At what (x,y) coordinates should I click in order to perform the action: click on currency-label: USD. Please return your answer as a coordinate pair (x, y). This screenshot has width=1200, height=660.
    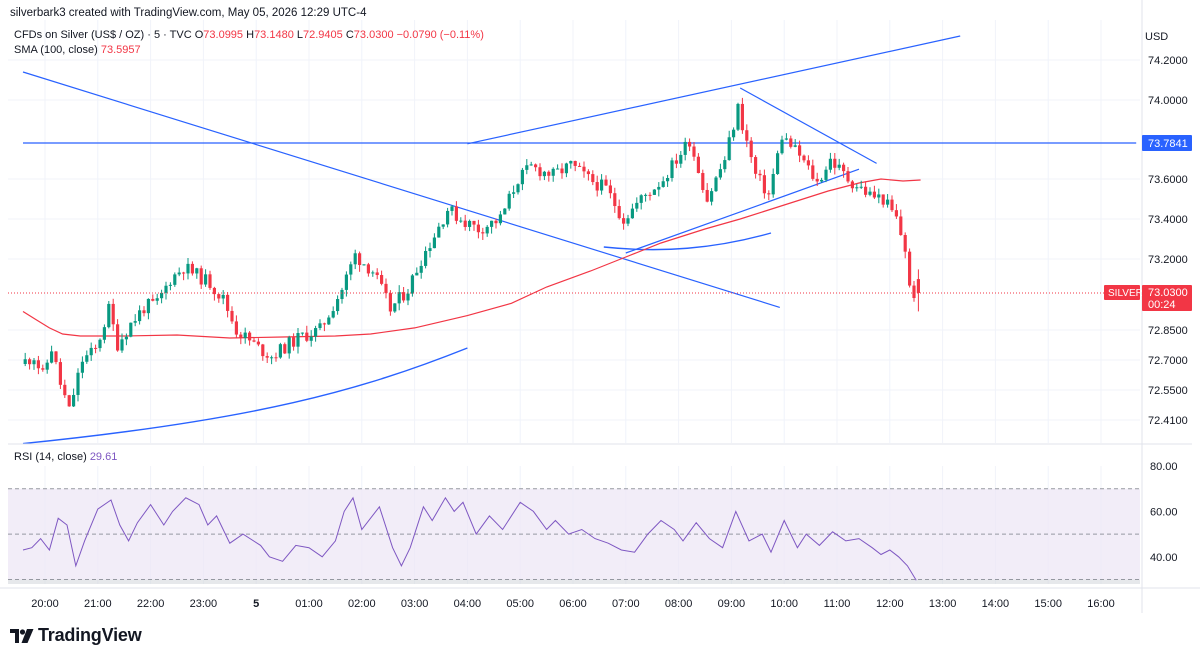
    Looking at the image, I should click on (1157, 37).